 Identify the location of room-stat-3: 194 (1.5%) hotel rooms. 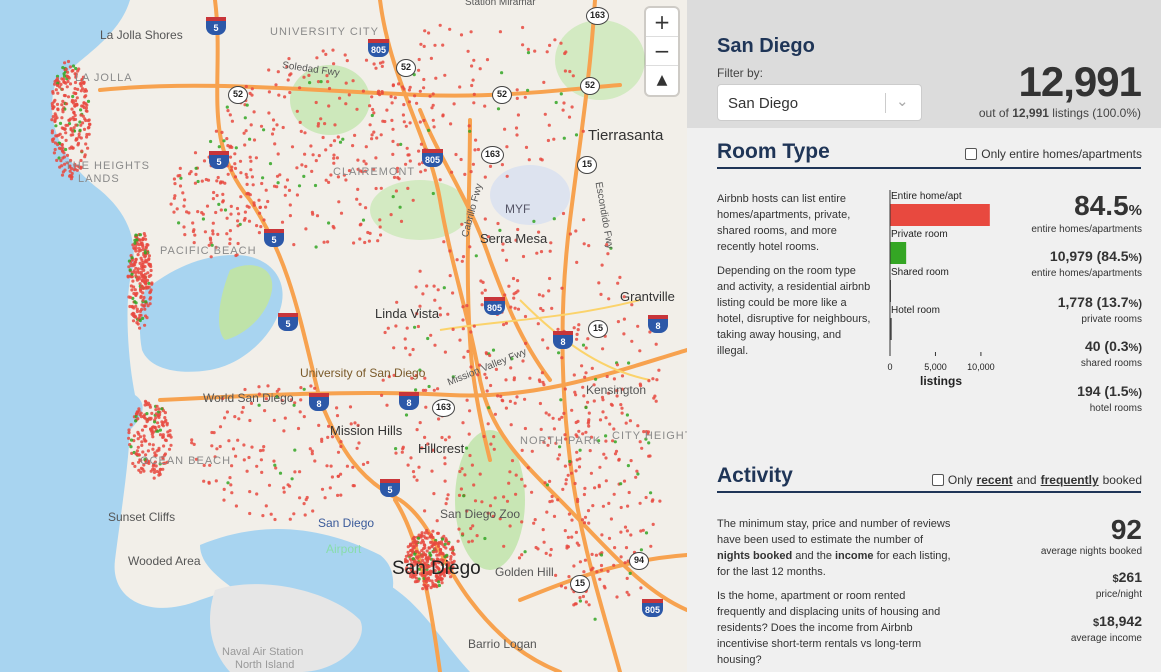
(1109, 398).